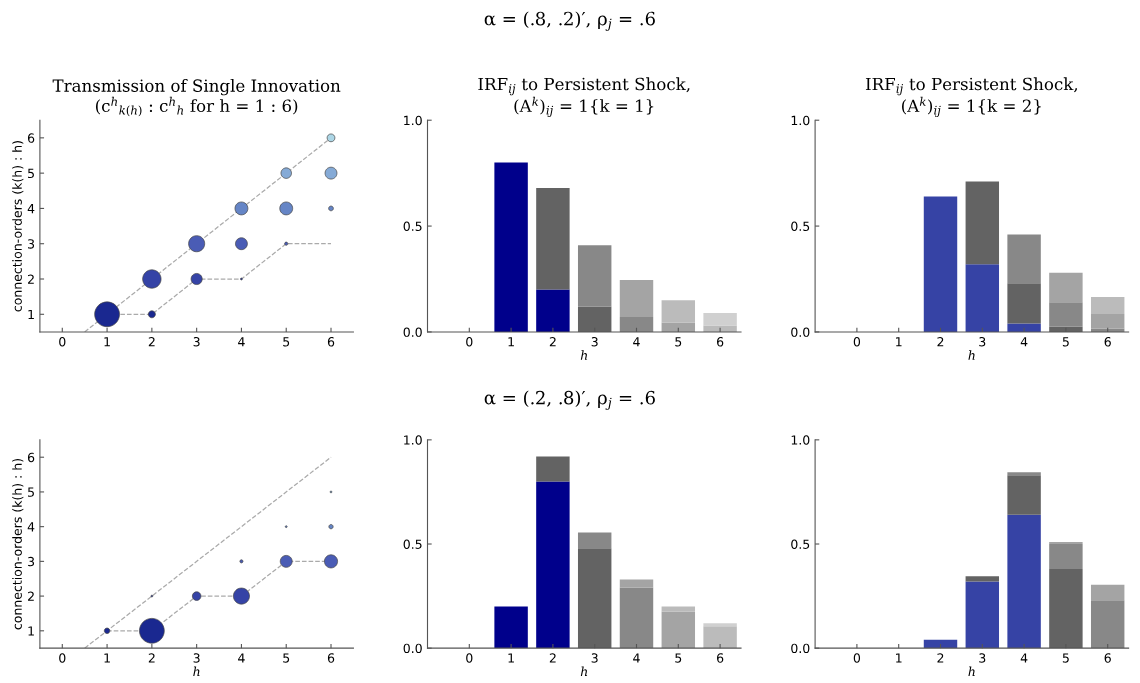 Image resolution: width=1140 pixels, height=683 pixels. What do you see at coordinates (971, 97) in the screenshot?
I see `chart-title: IRF$_{ij}$ to Persistent Shock, (A$^{k}$)$_{ij}$ = 1{k = 2}` at bounding box center [971, 97].